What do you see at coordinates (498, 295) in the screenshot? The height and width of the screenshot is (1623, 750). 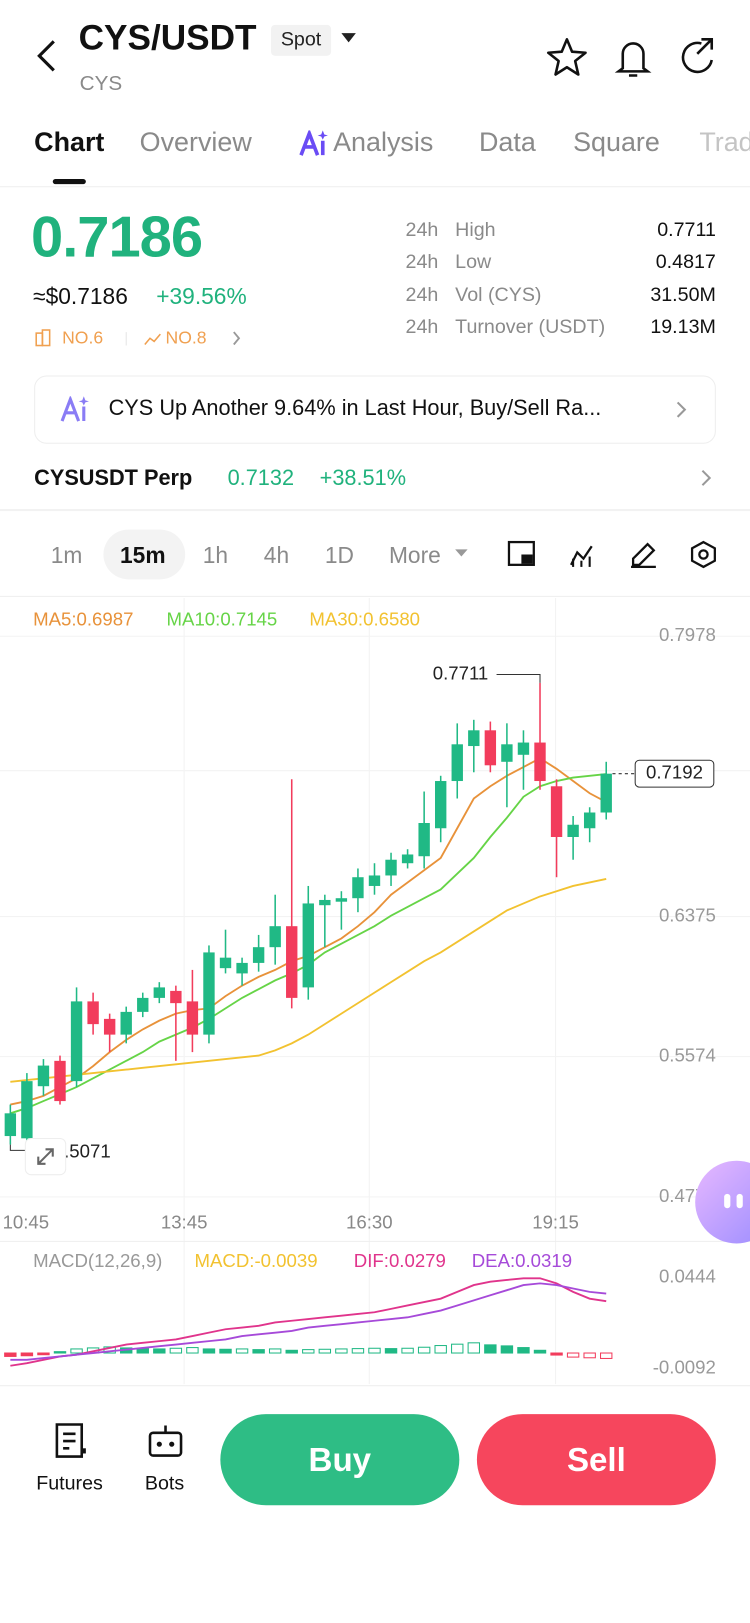 I see `stat-label: Vol (CYS)` at bounding box center [498, 295].